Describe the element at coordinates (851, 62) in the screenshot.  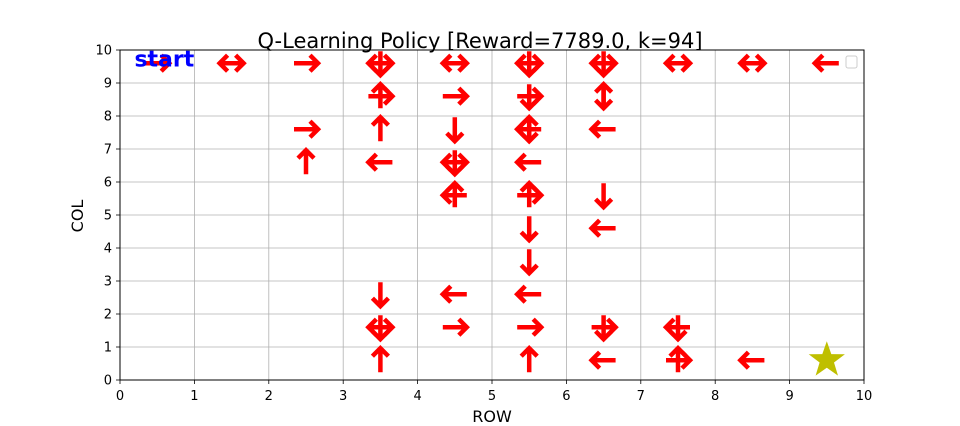
I see `legend-box` at that location.